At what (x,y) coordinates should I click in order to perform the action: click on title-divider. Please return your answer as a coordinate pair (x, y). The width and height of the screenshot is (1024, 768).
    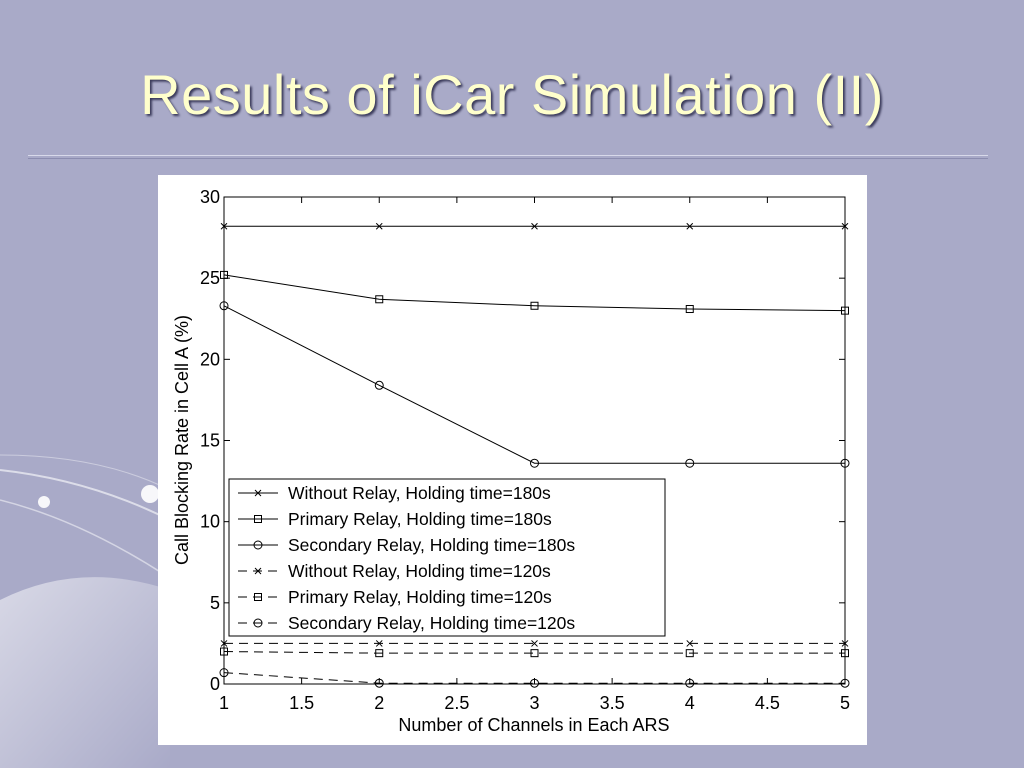
    Looking at the image, I should click on (508, 157).